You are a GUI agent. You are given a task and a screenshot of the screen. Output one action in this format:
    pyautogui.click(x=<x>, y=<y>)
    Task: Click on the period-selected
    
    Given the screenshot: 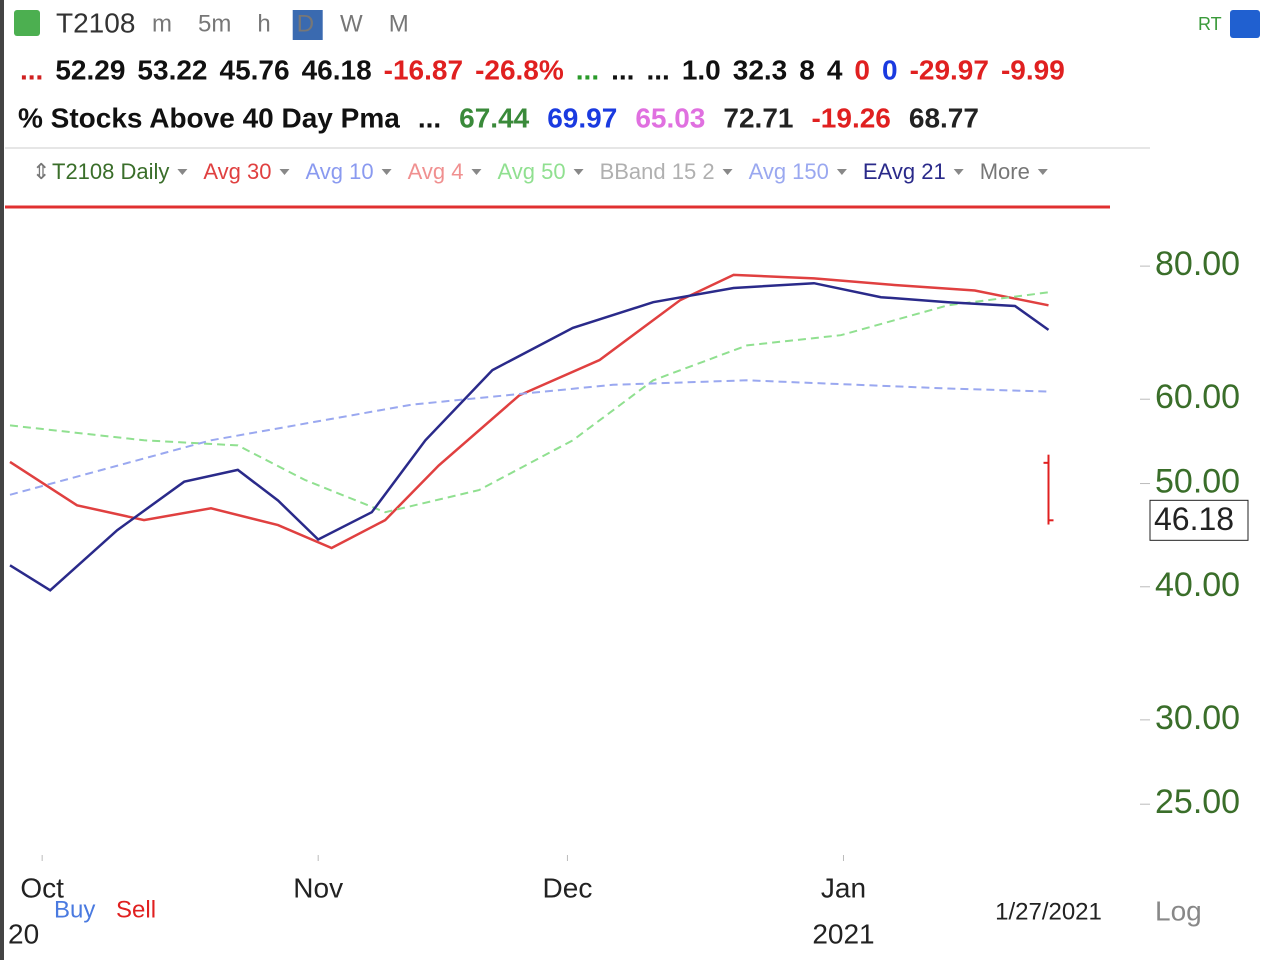 What is the action you would take?
    pyautogui.click(x=307, y=25)
    